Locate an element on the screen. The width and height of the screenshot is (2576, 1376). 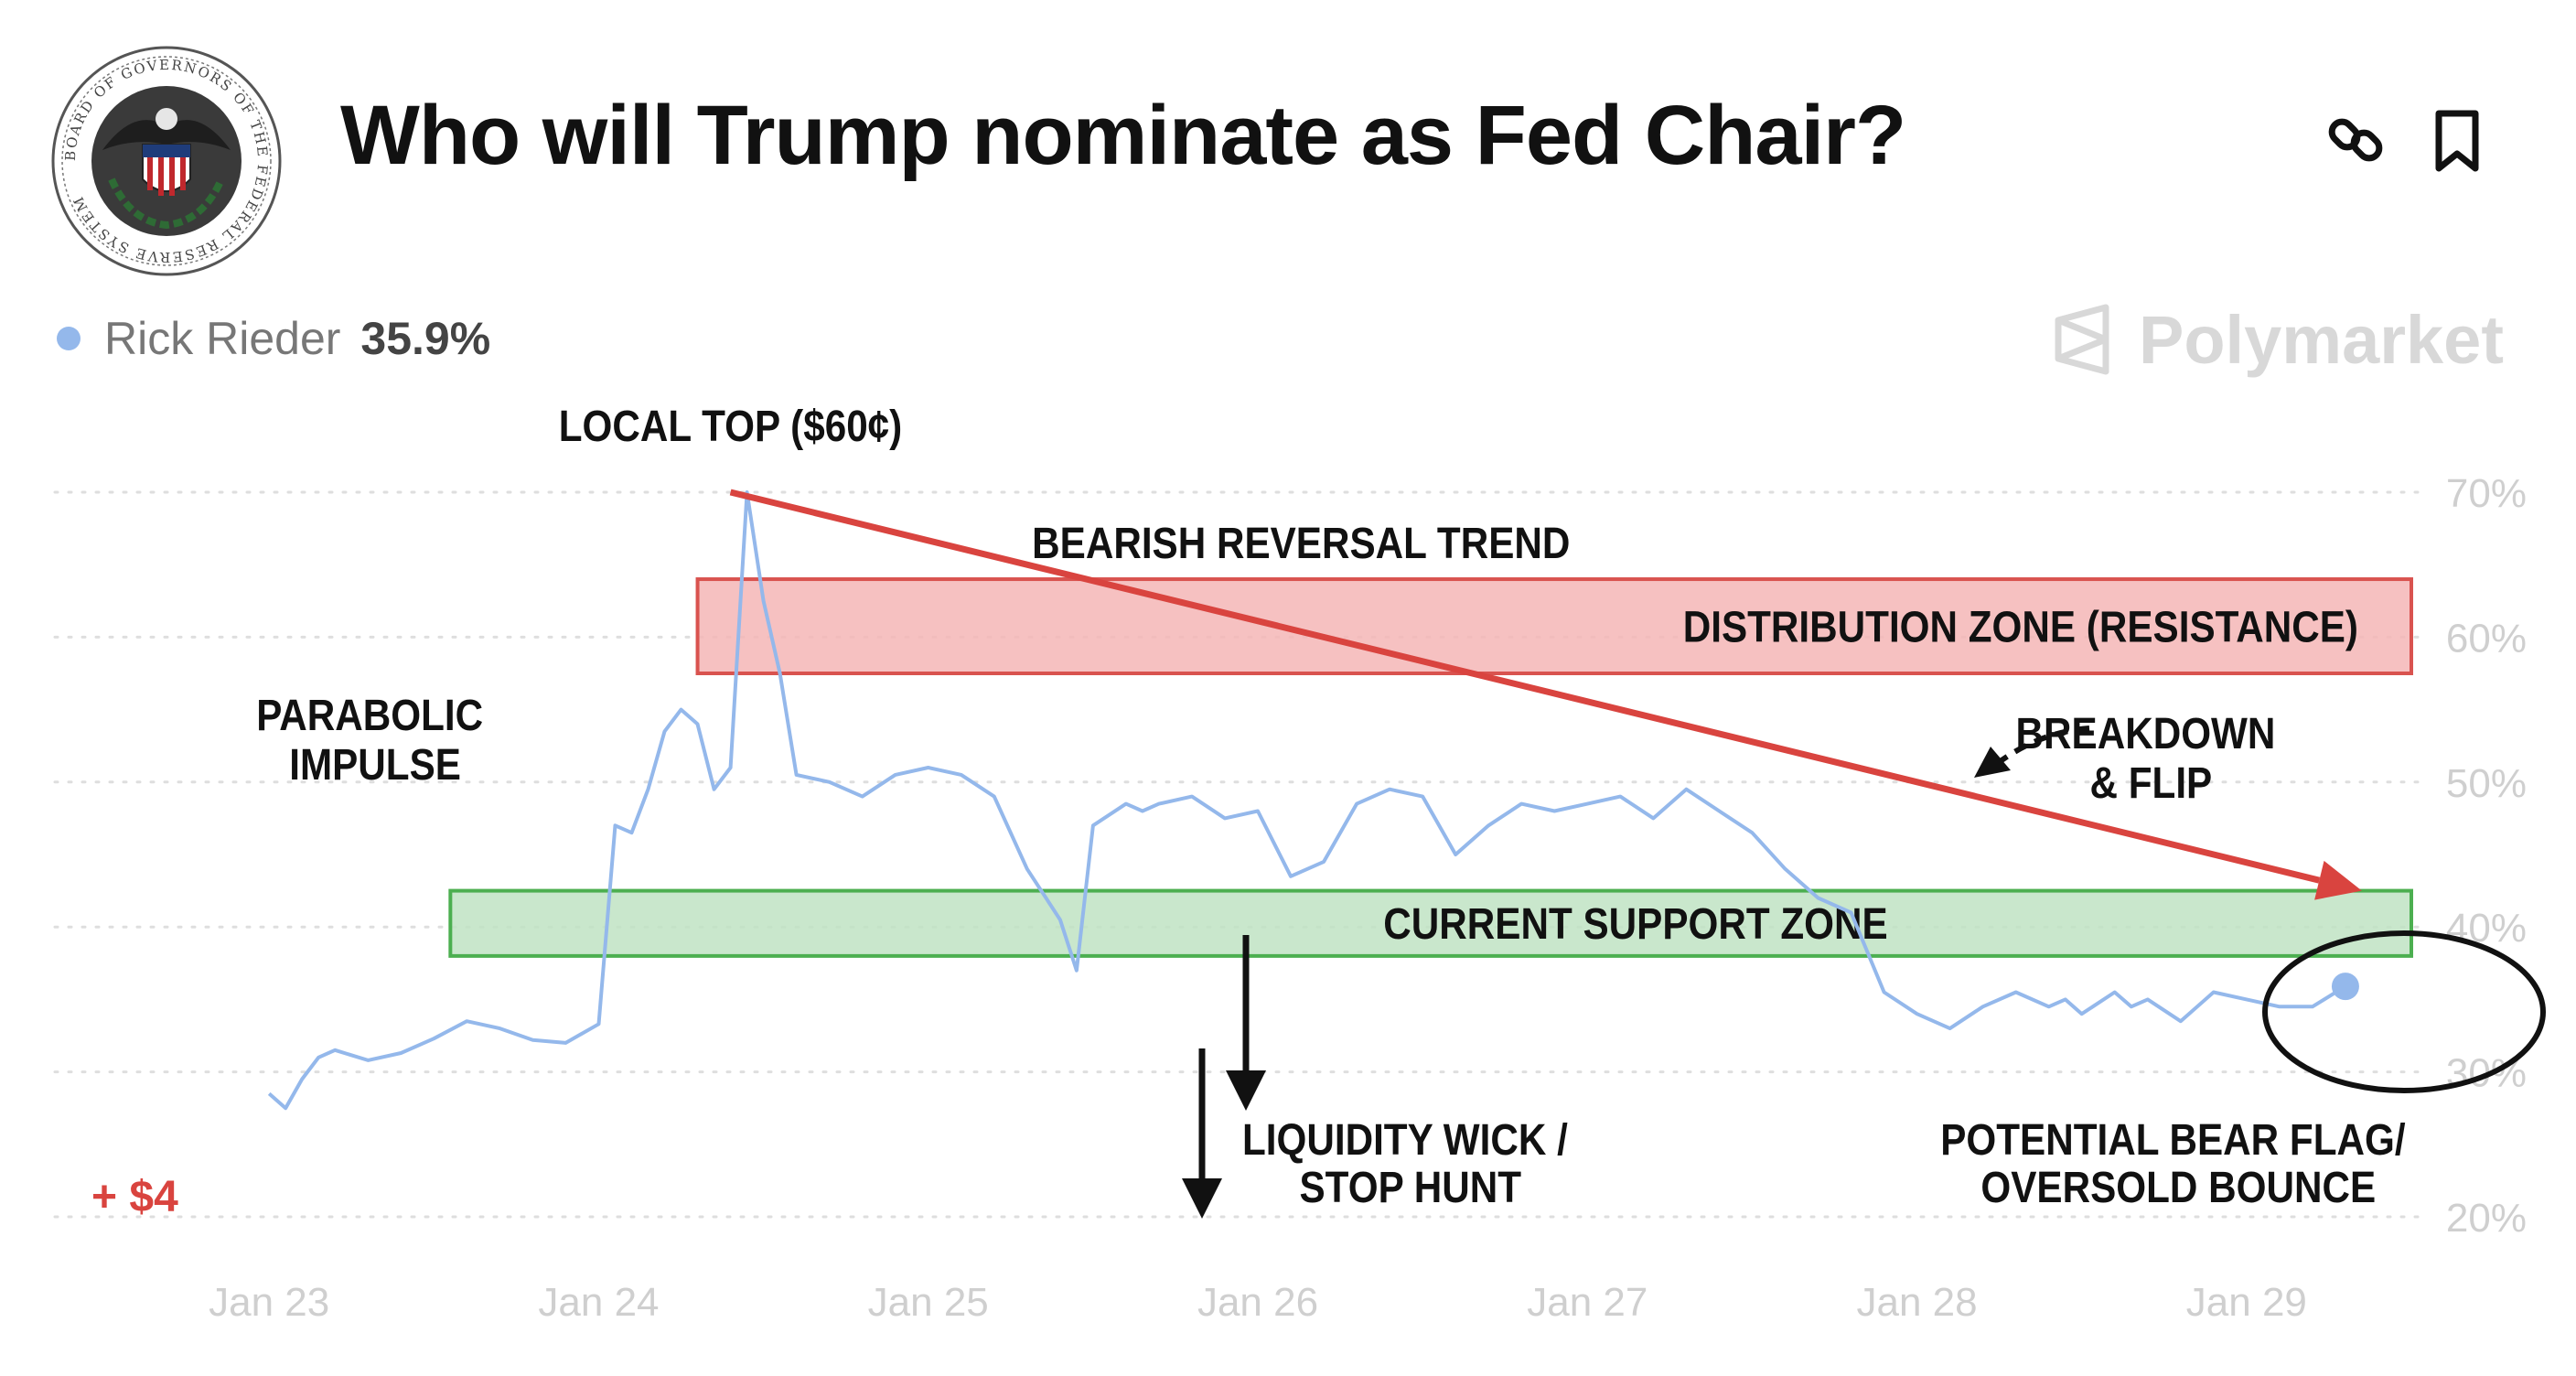
pnl-label: + $4 is located at coordinates (135, 1197).